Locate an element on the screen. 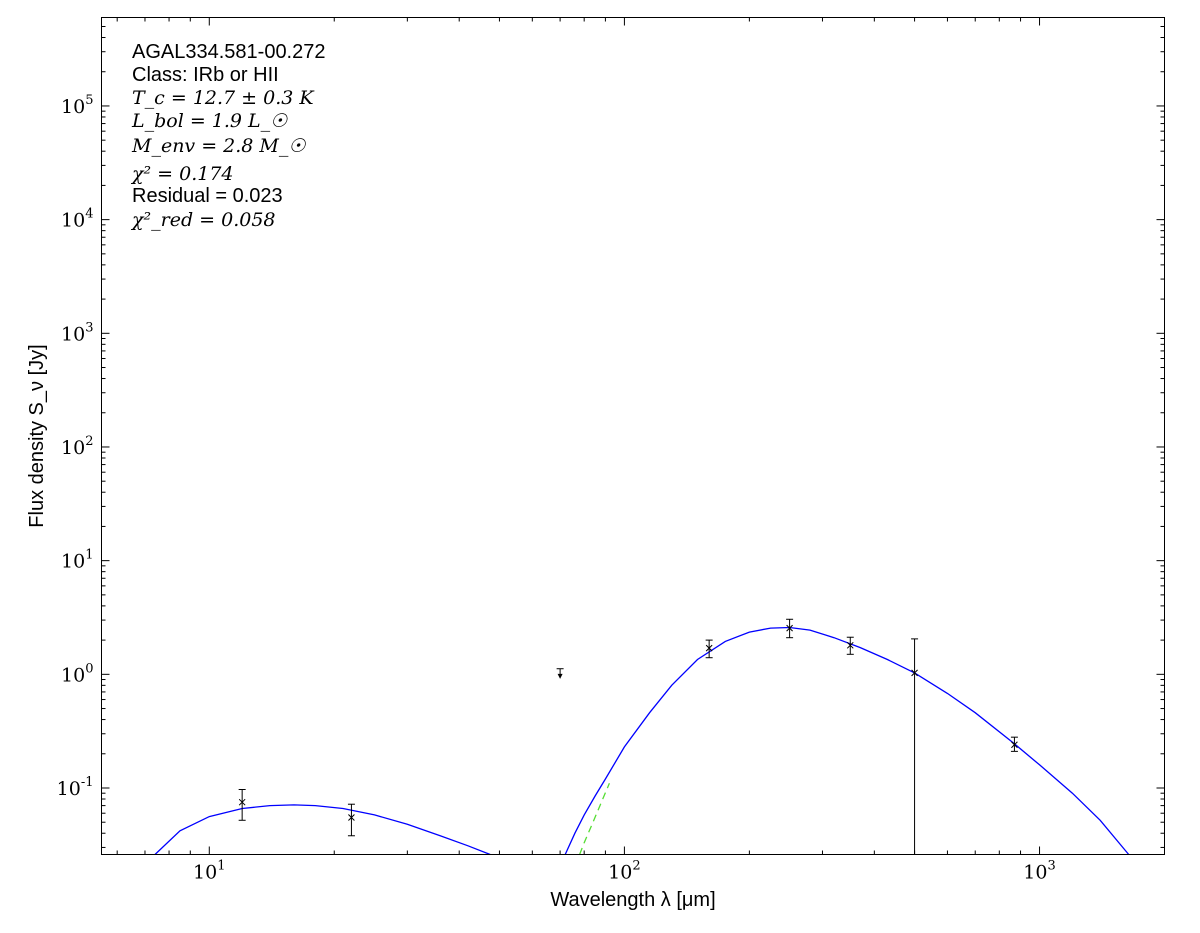 The image size is (1200, 933). annotation-source: AGAL334.581-00.272 is located at coordinates (229, 52).